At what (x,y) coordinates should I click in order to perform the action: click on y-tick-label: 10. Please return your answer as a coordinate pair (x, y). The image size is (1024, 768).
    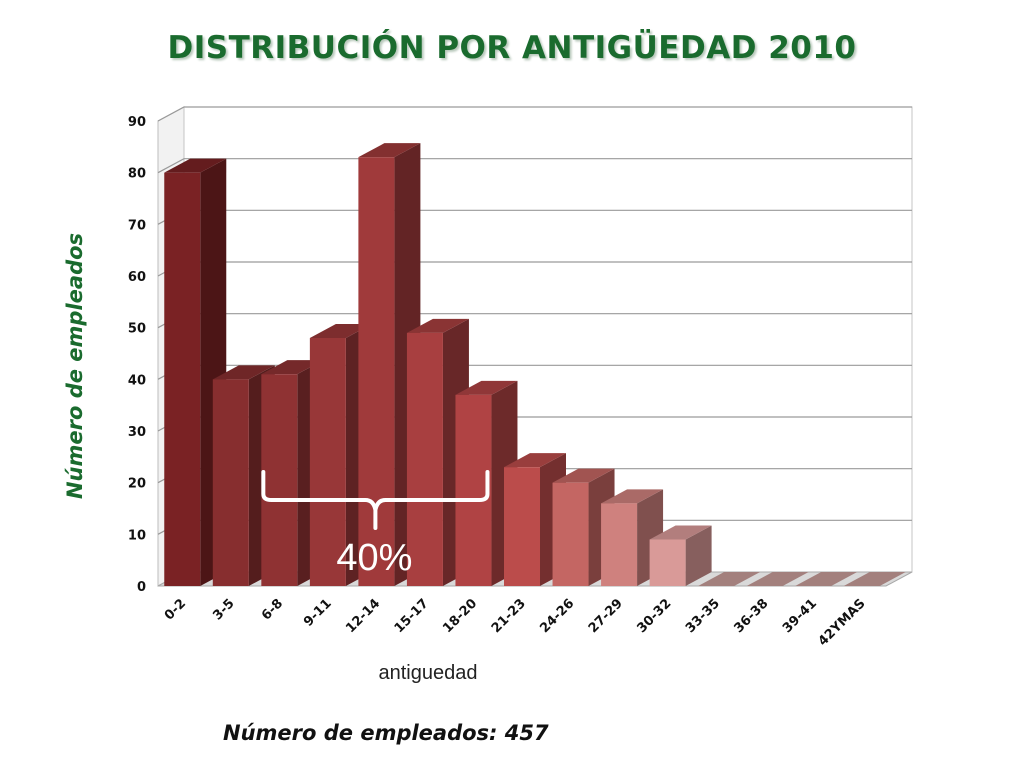
    Looking at the image, I should click on (137, 535).